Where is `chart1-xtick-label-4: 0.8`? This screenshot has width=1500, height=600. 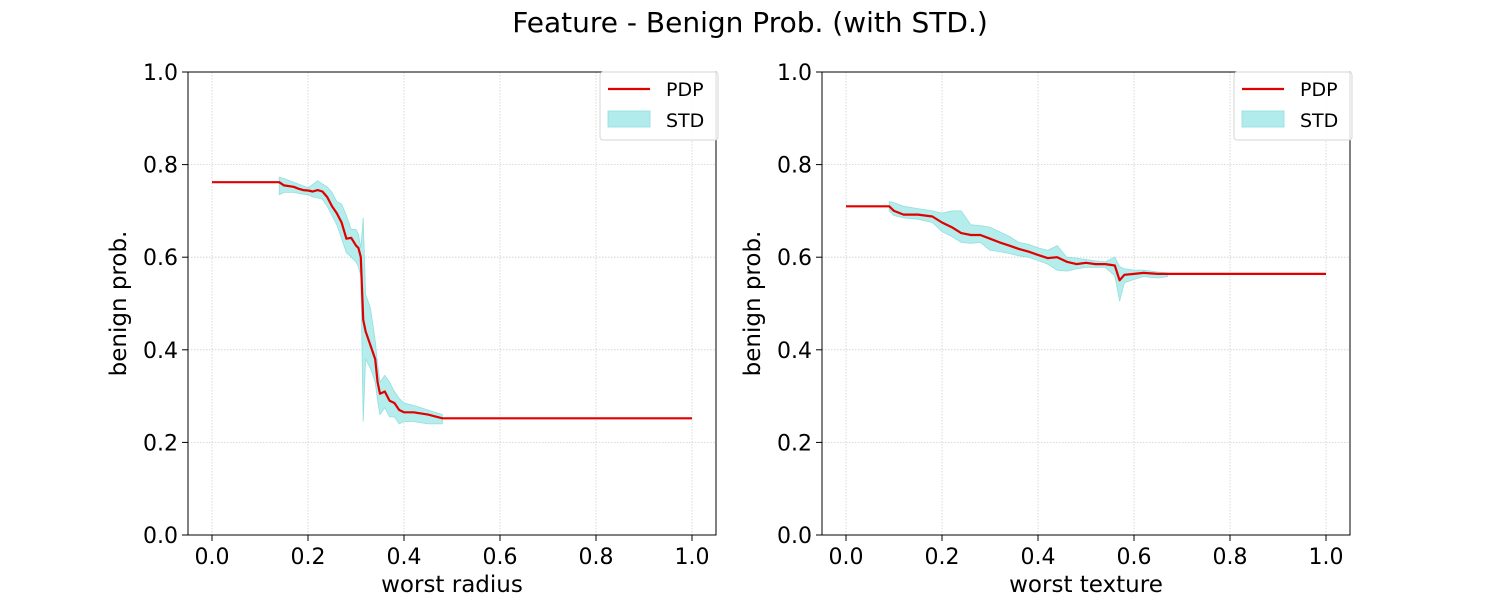 chart1-xtick-label-4: 0.8 is located at coordinates (596, 557).